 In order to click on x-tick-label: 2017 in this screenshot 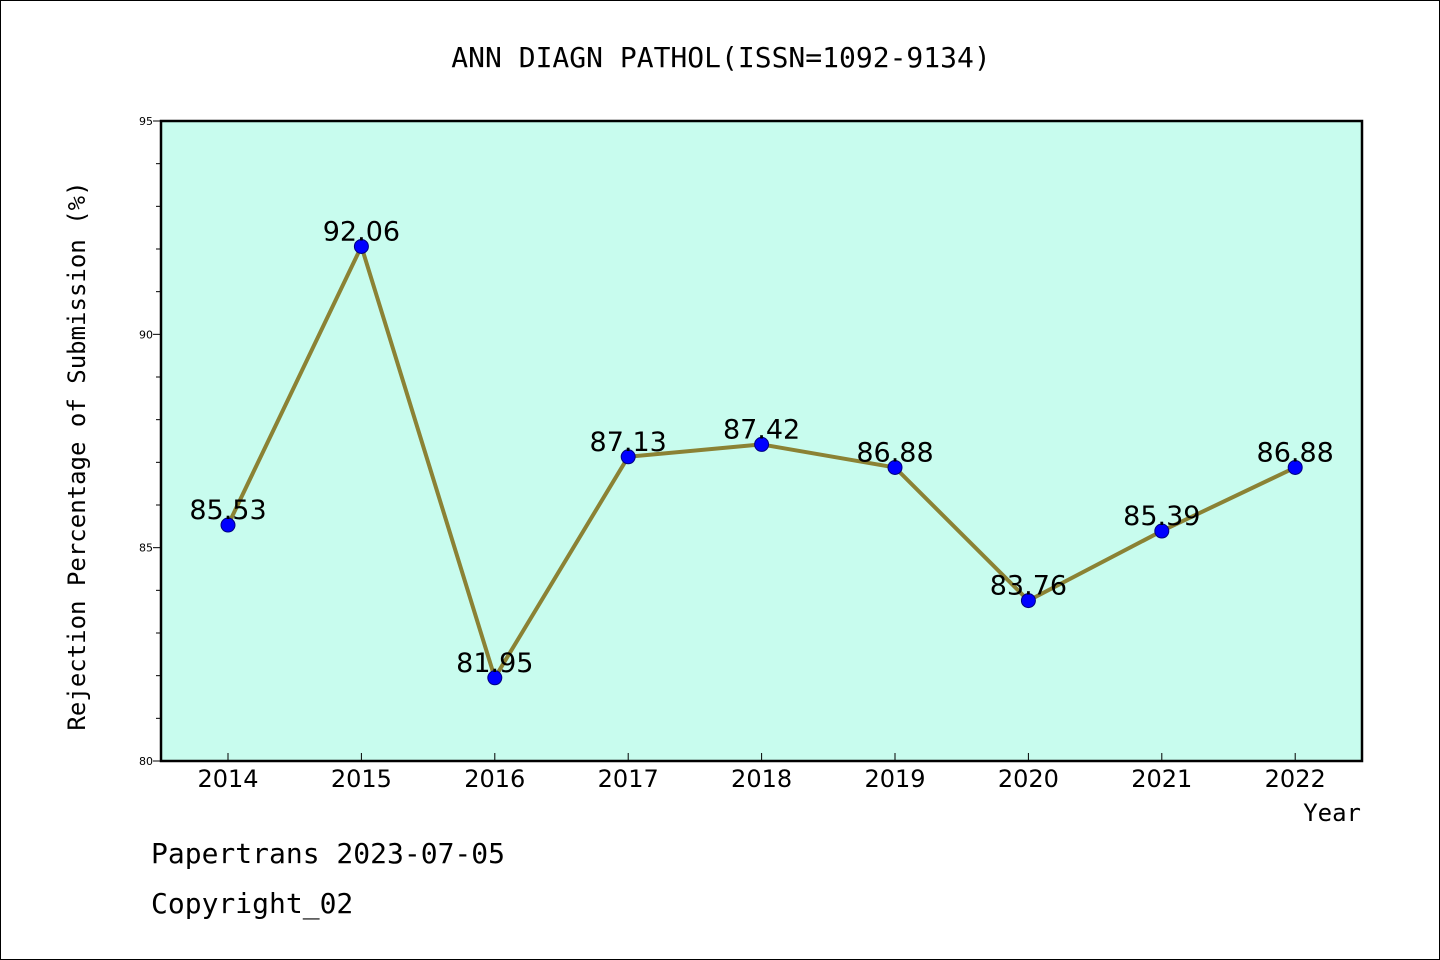, I will do `click(628, 779)`.